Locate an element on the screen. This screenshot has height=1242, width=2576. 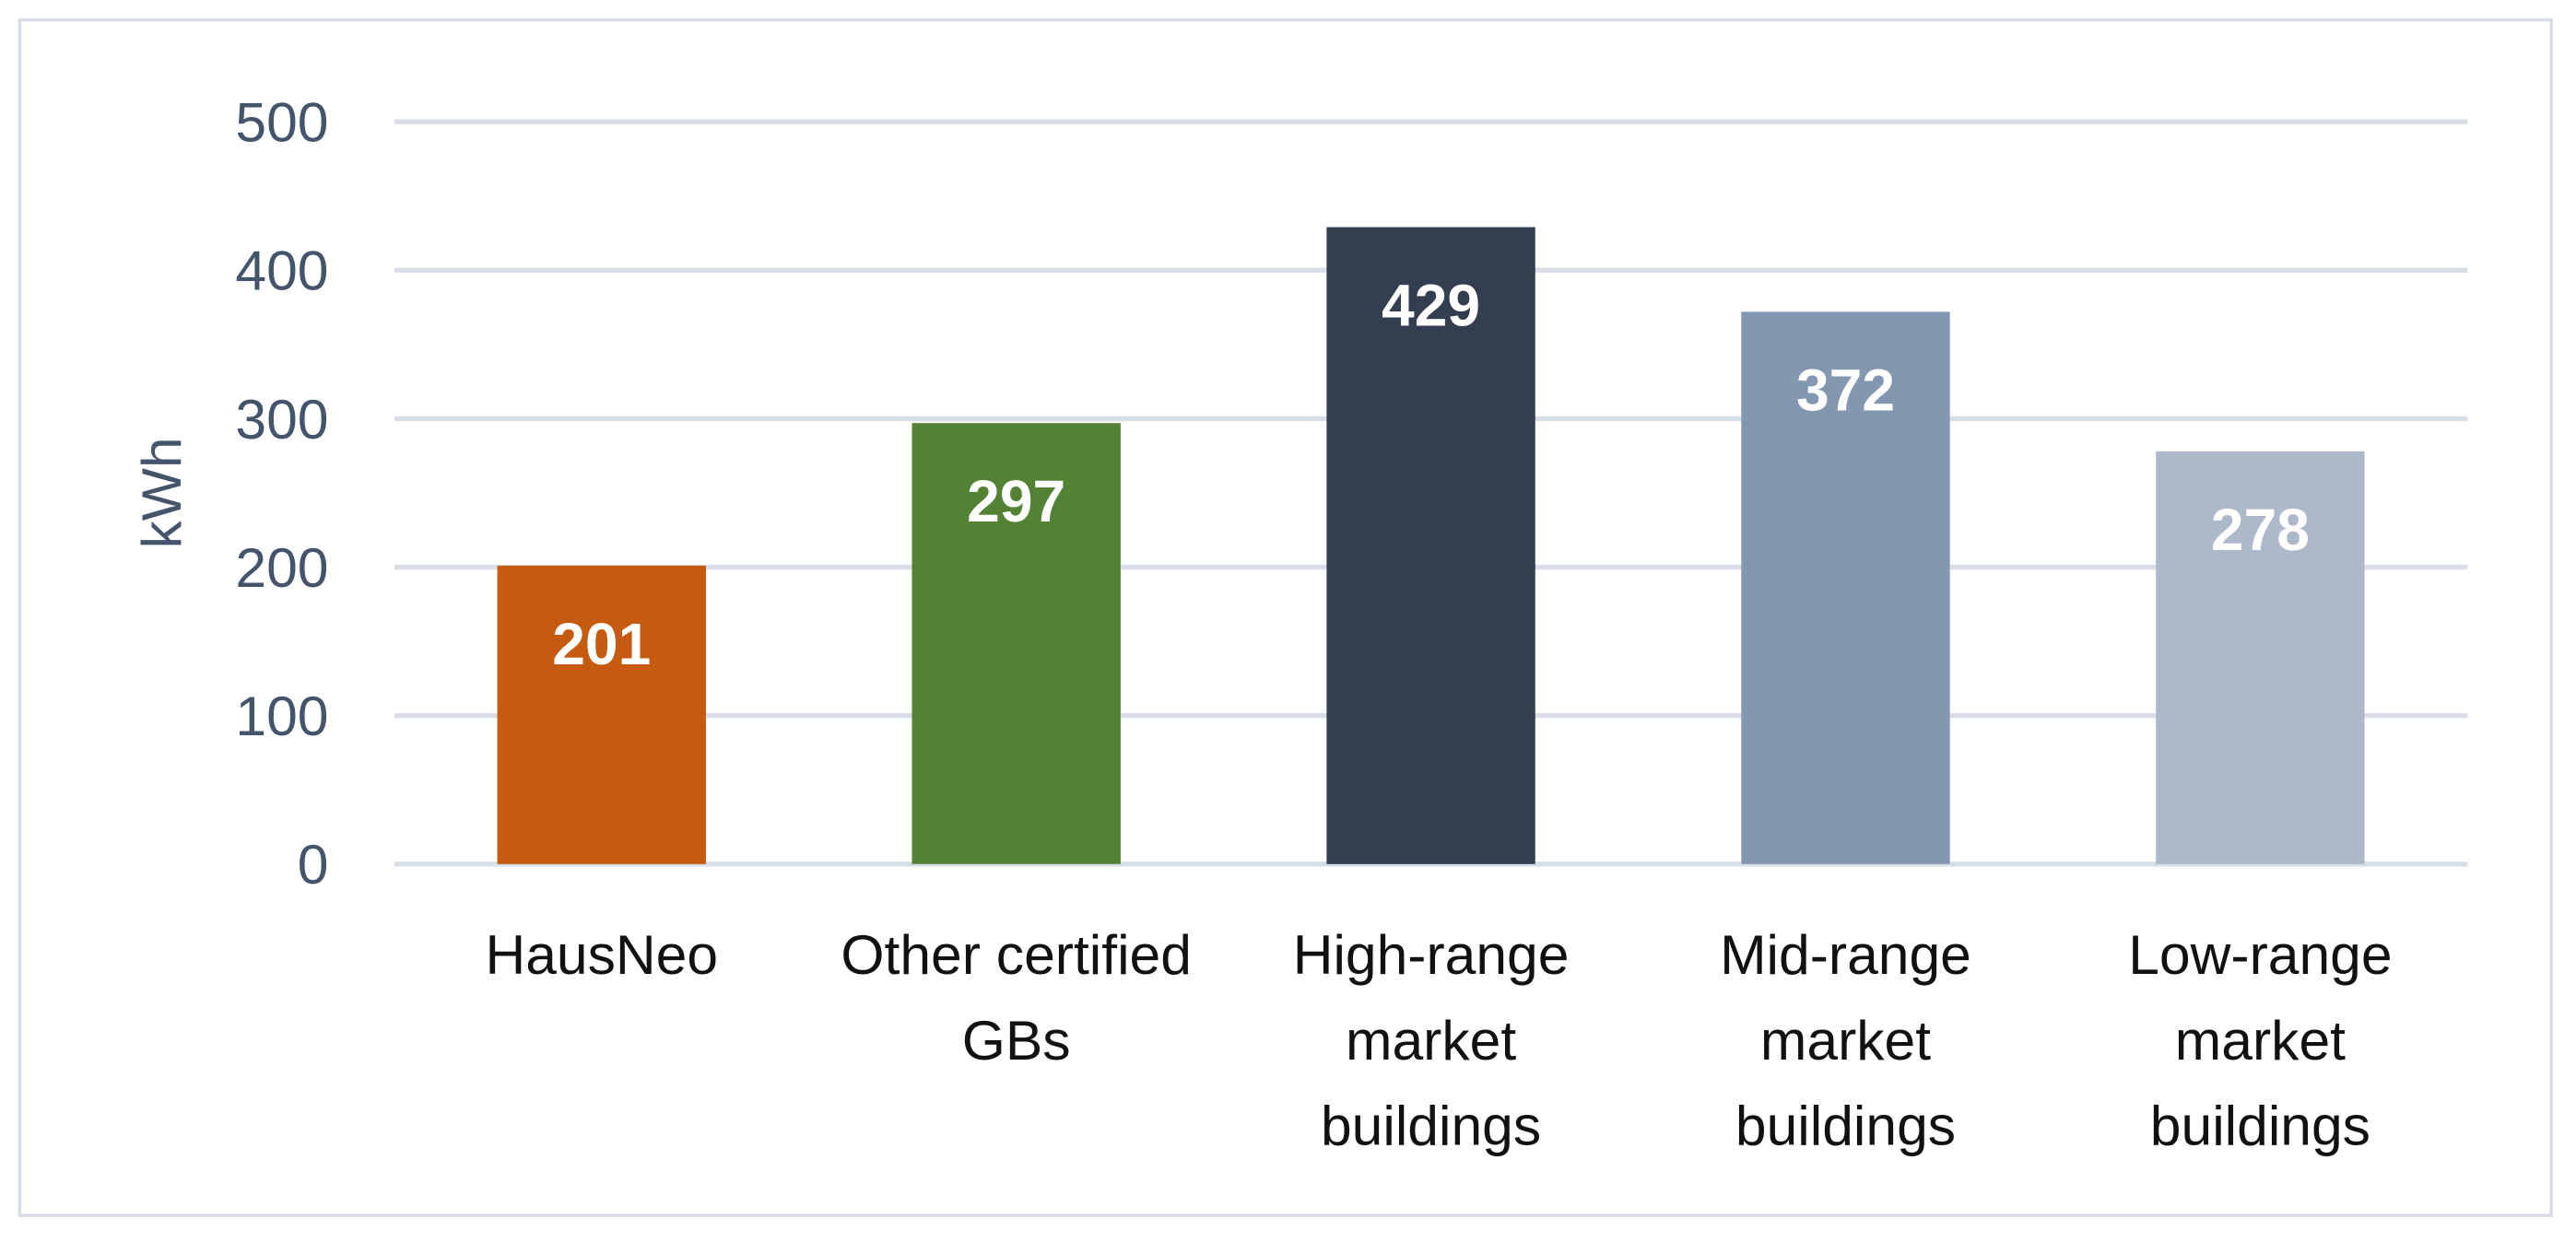
data-label: 297 is located at coordinates (1016, 501).